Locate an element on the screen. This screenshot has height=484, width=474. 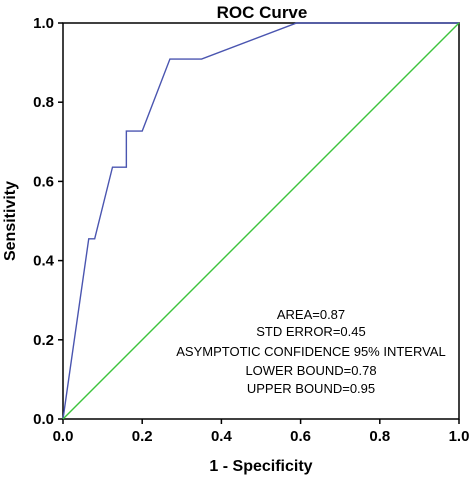
annotation-area: AREA=0.87 is located at coordinates (311, 314).